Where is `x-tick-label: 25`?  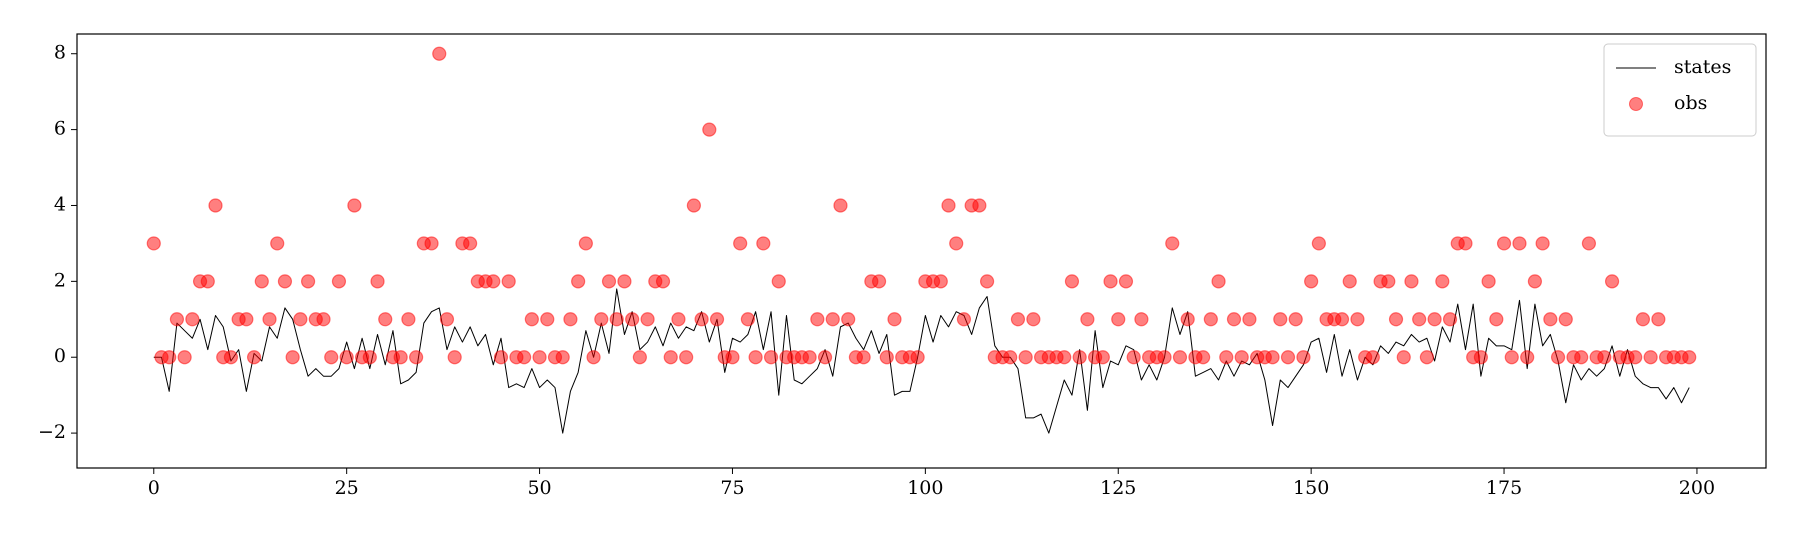 x-tick-label: 25 is located at coordinates (347, 488).